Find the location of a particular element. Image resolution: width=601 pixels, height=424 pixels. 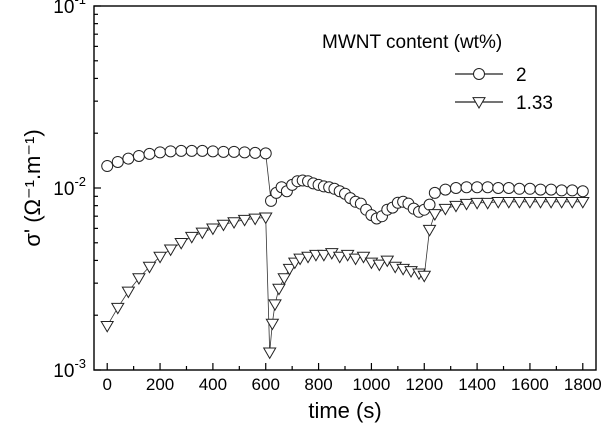

y-axis-ticks: 10-3 10-2 10-1 is located at coordinates (77, 191).